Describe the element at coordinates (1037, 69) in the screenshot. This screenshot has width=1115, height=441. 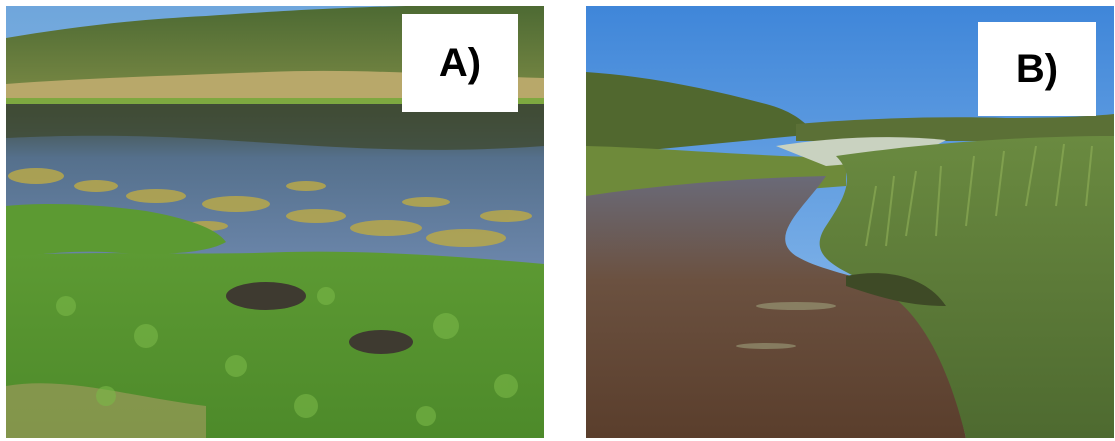
I see `panel-b-label: B)` at that location.